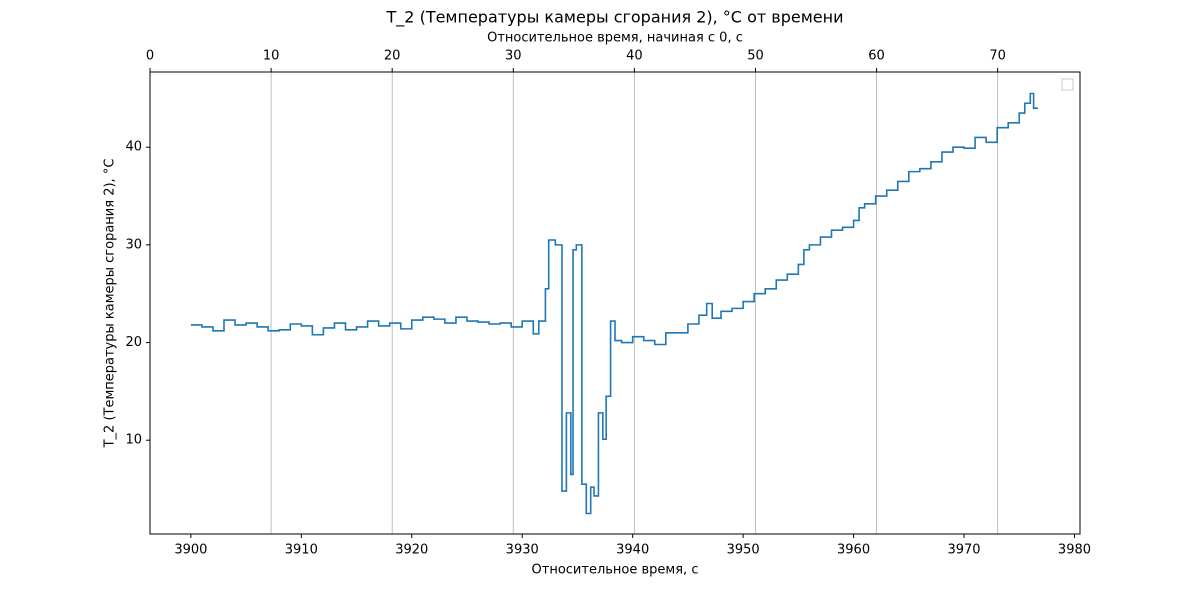  I want to click on x2-tick-label: 40, so click(634, 56).